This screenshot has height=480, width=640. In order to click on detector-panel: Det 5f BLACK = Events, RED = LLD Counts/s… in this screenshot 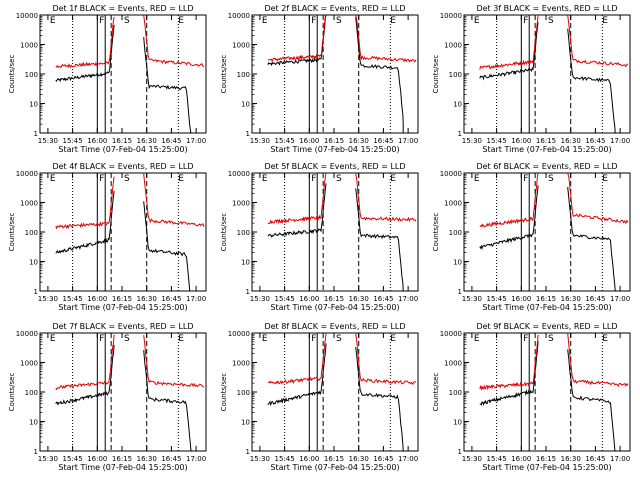, I will do `click(319, 237)`.